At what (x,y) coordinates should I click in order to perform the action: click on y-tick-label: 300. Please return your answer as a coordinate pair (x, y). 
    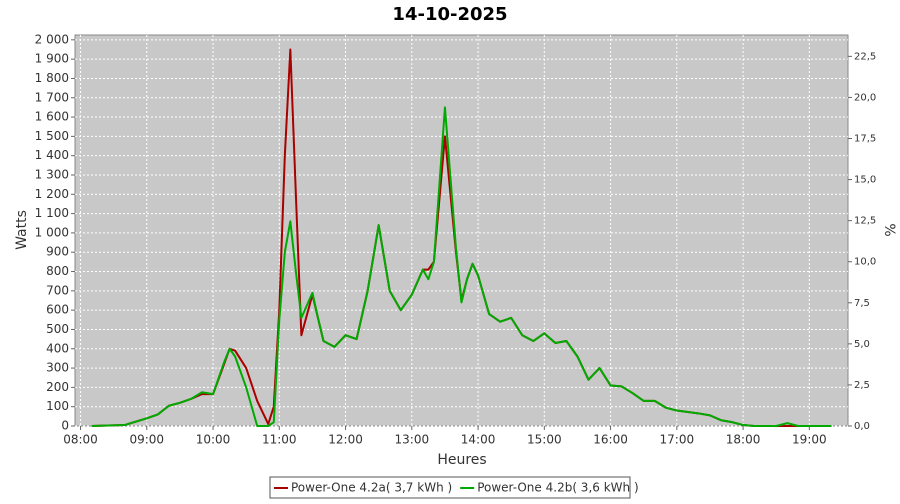
    Looking at the image, I should click on (57, 368).